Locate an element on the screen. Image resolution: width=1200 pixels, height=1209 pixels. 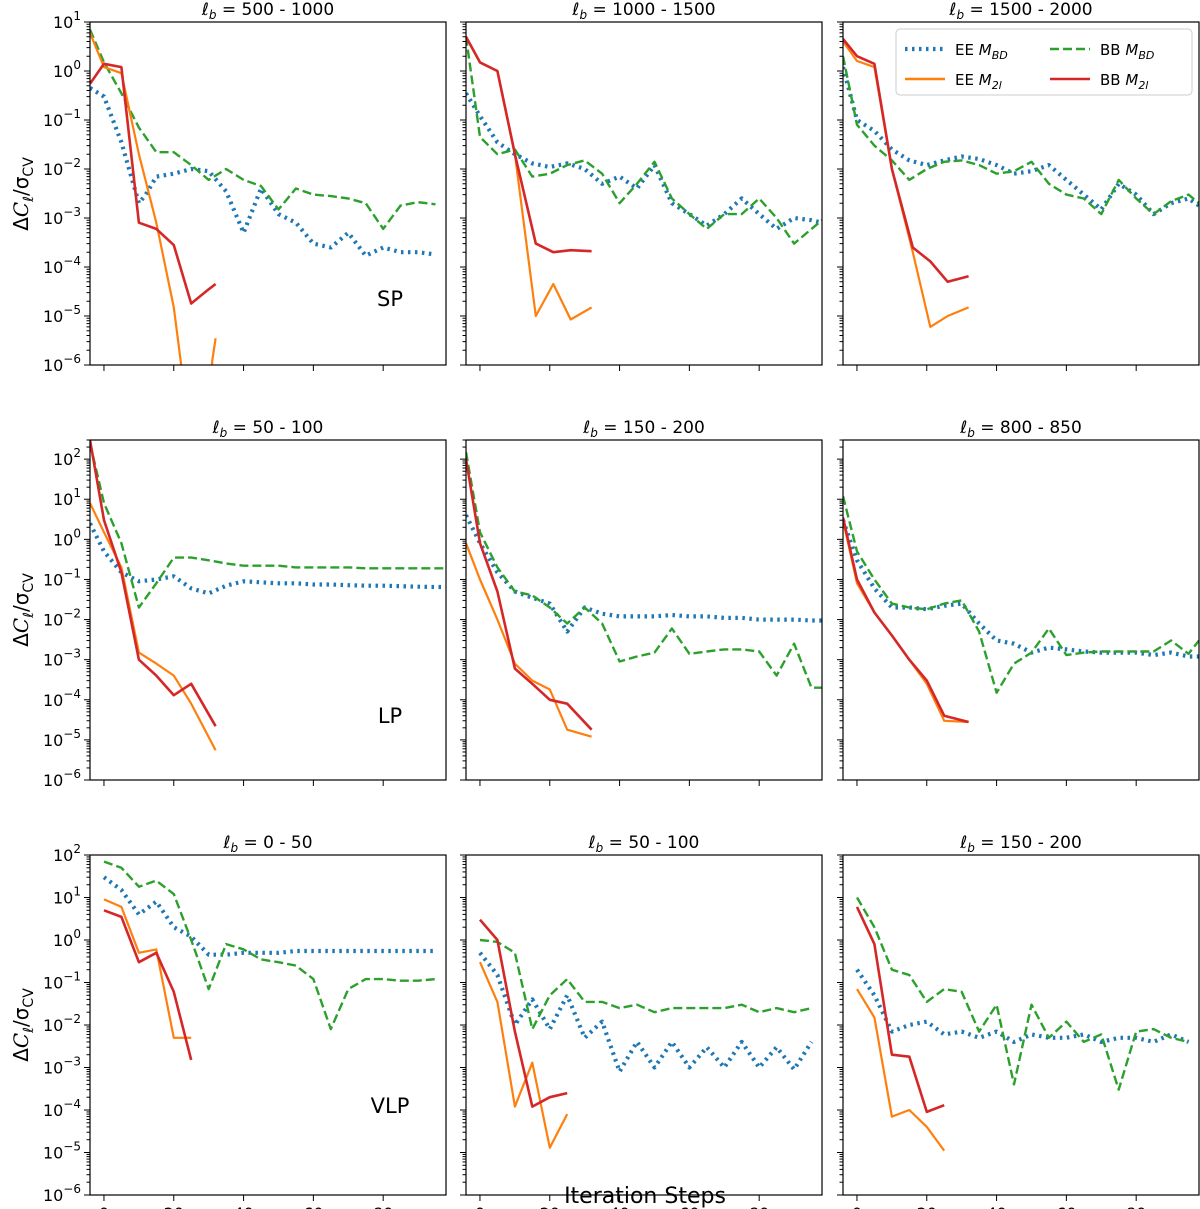
panel-5: ℓb = 150 - 200 is located at coordinates (641, 602).